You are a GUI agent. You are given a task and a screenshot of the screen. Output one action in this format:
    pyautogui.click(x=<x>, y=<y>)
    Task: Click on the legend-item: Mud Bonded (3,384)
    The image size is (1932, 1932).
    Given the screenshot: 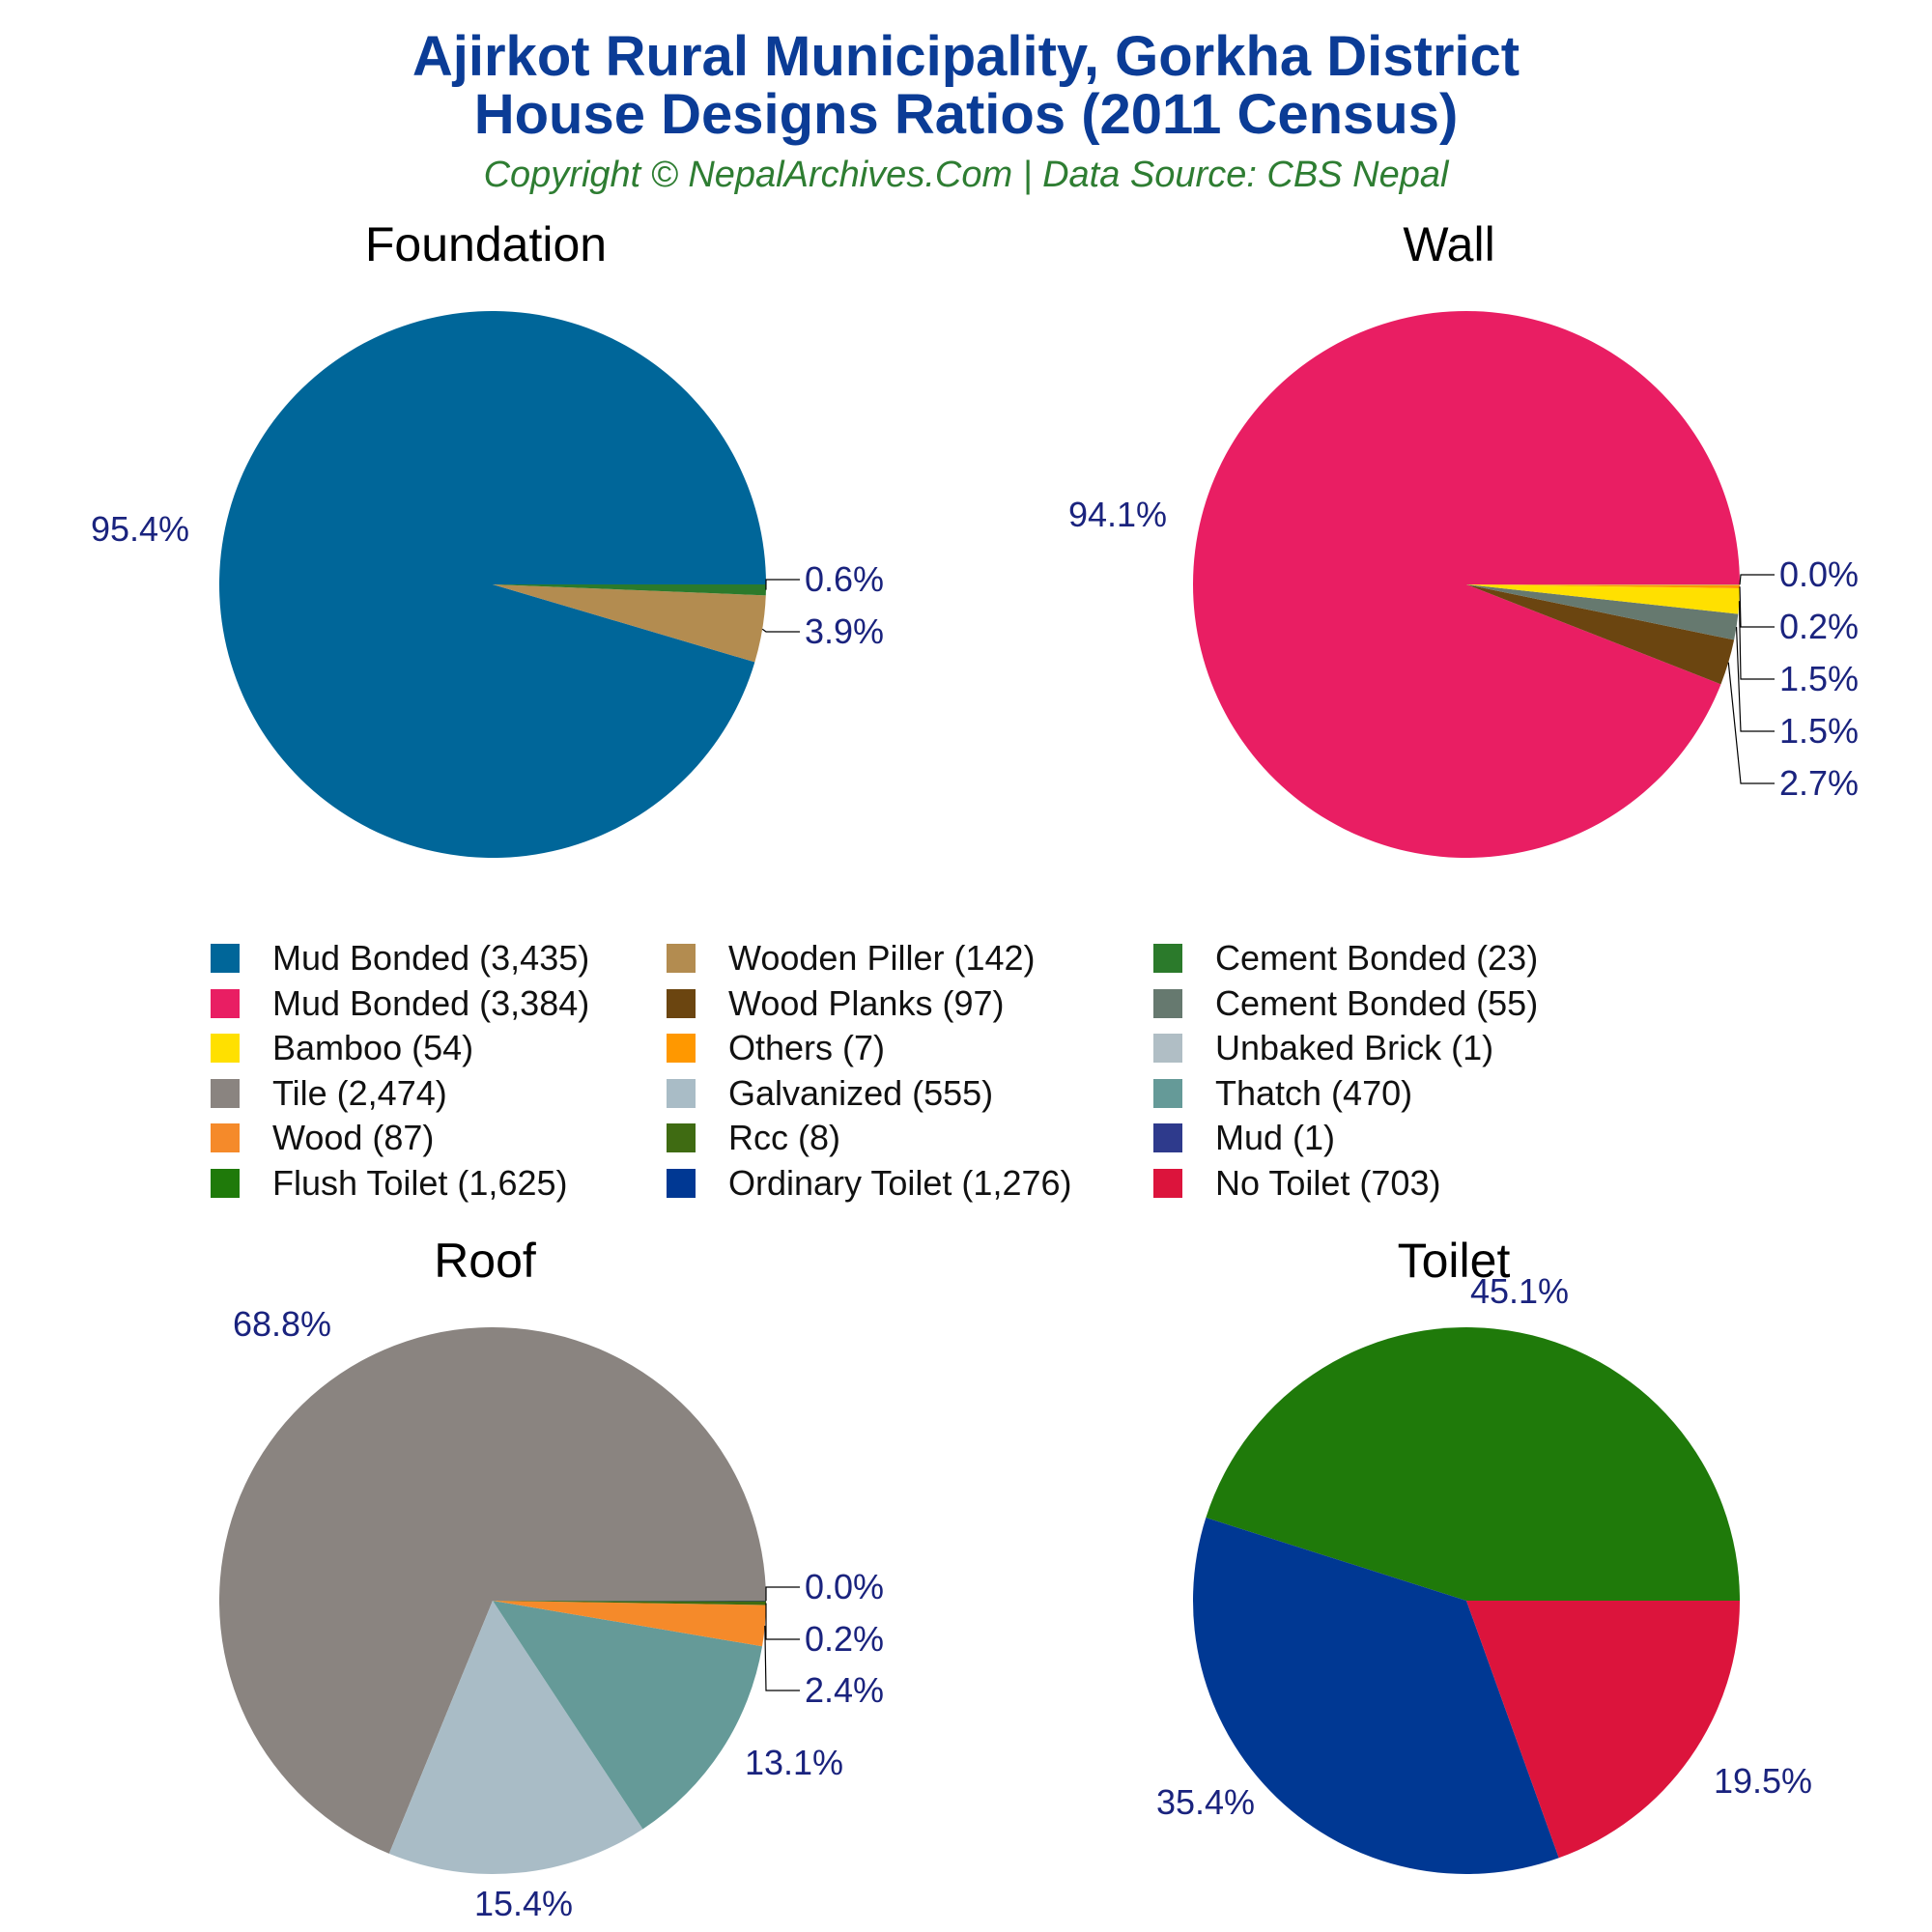 What is the action you would take?
    pyautogui.click(x=400, y=1003)
    